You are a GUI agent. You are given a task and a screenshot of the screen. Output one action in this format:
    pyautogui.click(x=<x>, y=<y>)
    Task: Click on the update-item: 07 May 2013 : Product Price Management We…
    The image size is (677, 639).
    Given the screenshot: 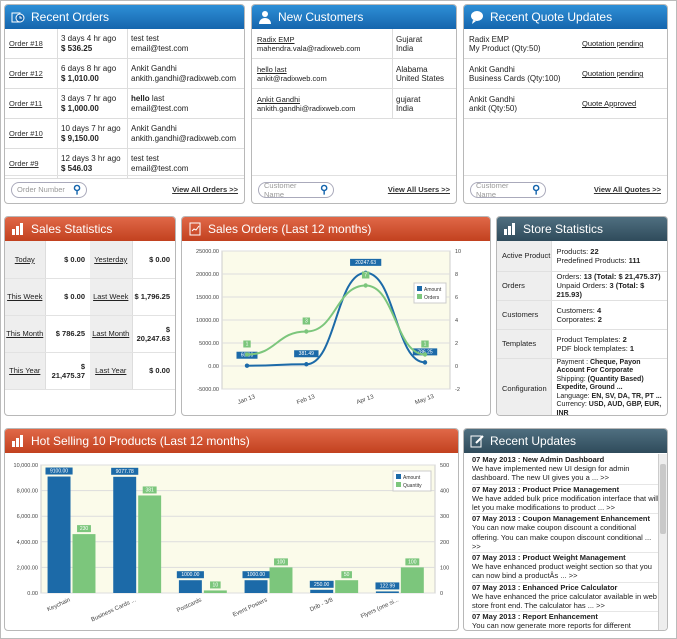 What is the action you would take?
    pyautogui.click(x=565, y=500)
    